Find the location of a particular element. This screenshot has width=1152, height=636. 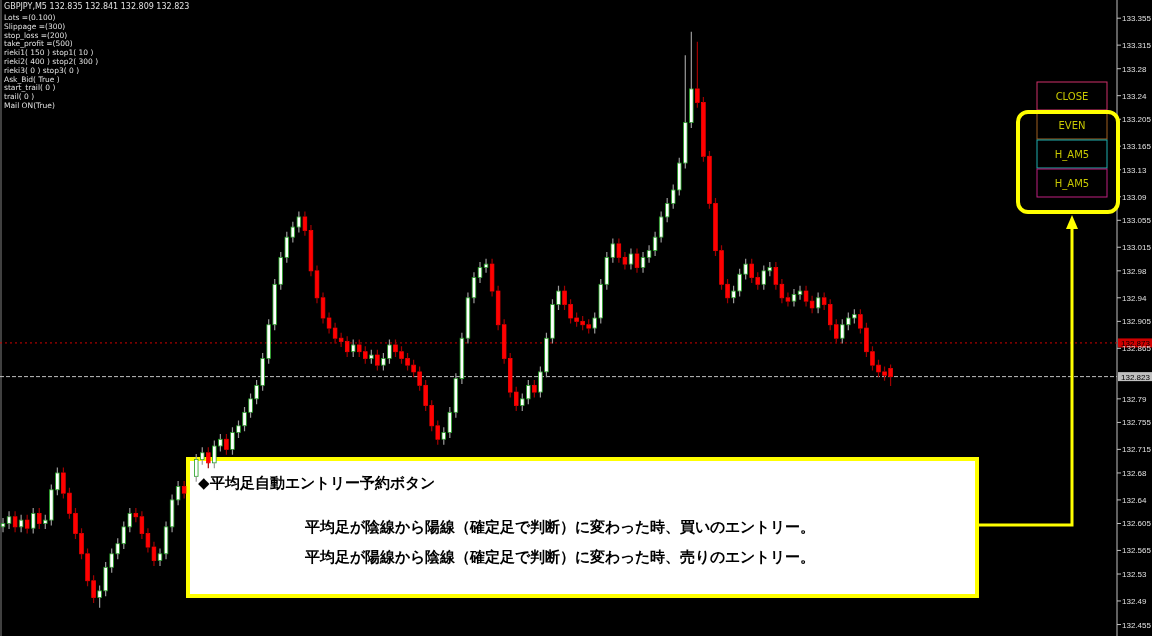

annotation: ◆平均足自動エントリー予約ボタン is located at coordinates (316, 483).